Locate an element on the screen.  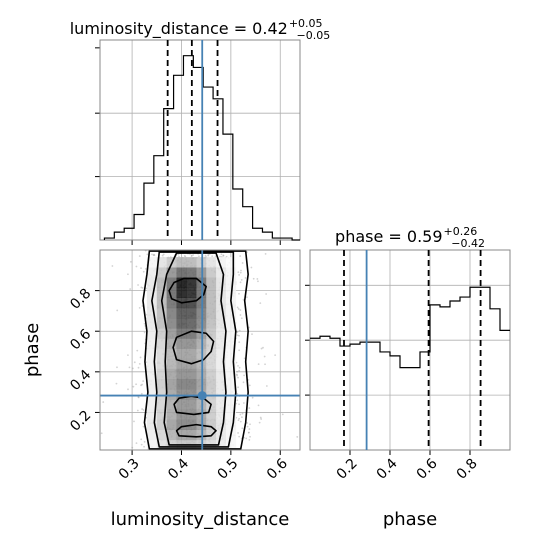
luminosity-distance-title-main: luminosity_distance = 0.42 is located at coordinates (179, 29).